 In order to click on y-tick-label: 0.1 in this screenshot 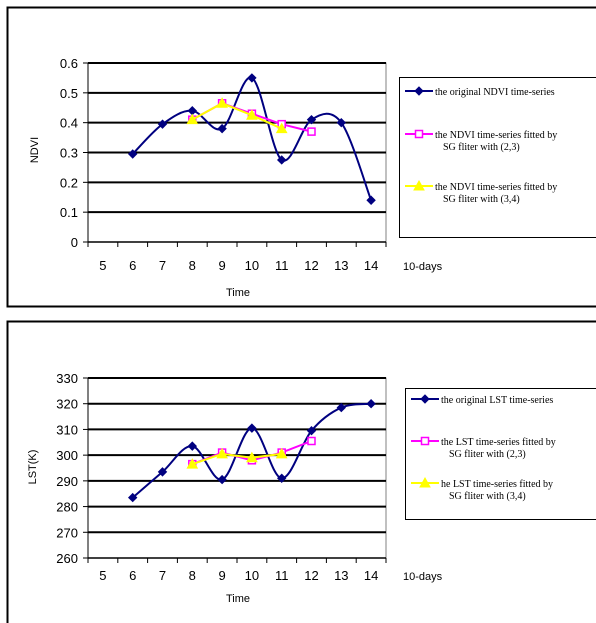, I will do `click(69, 212)`.